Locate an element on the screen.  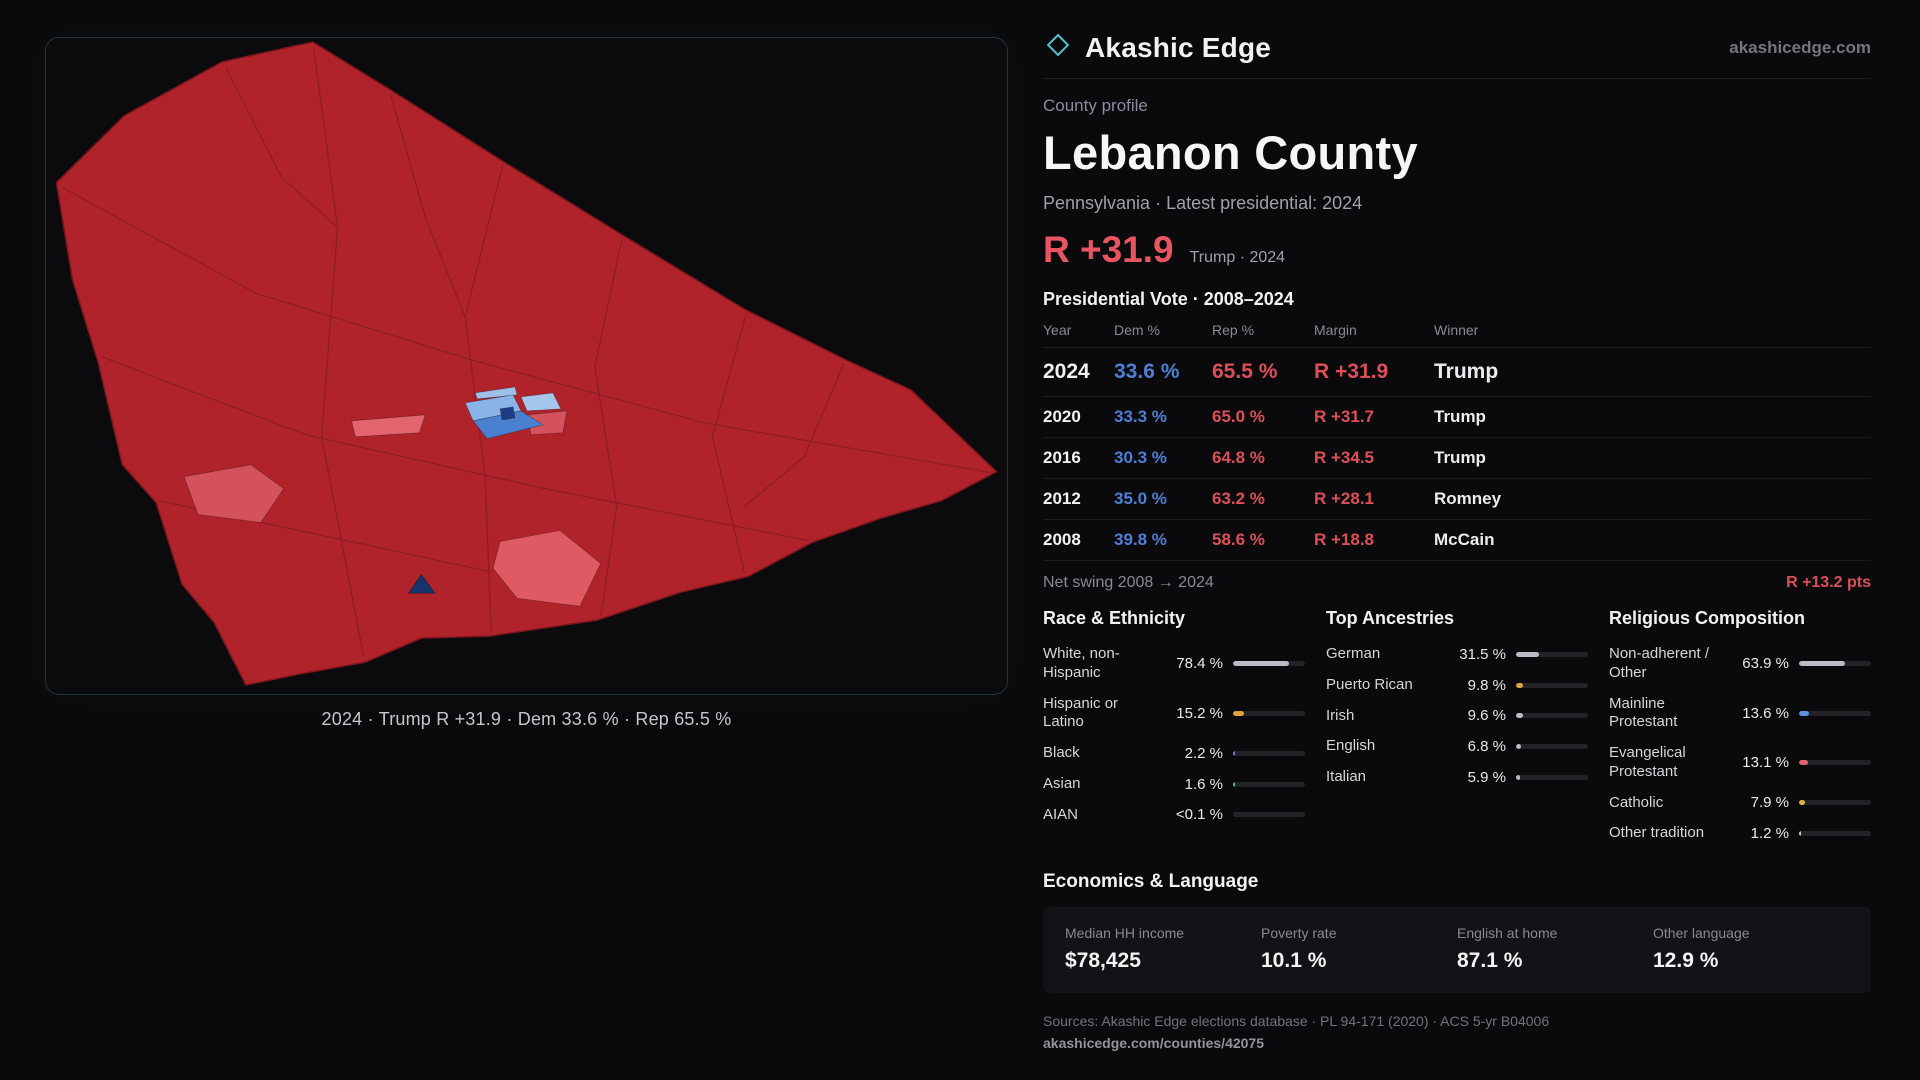
brand-name: Akashic Edge is located at coordinates (1178, 47).